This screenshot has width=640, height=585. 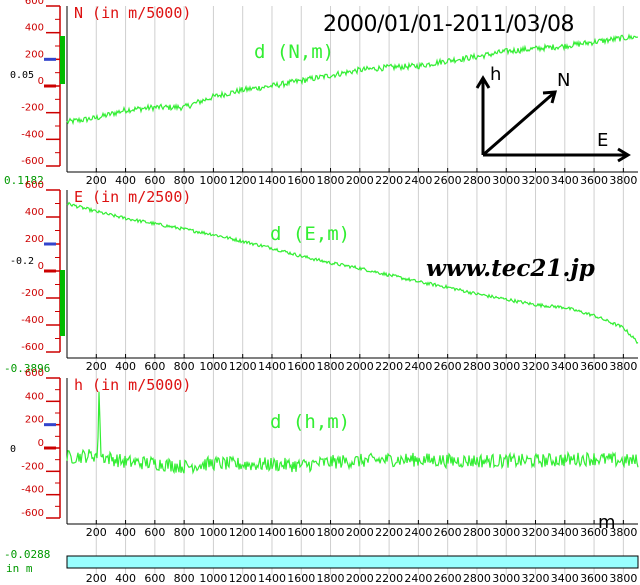 What do you see at coordinates (448, 578) in the screenshot?
I see `scale-bar-tick-label: 2600` at bounding box center [448, 578].